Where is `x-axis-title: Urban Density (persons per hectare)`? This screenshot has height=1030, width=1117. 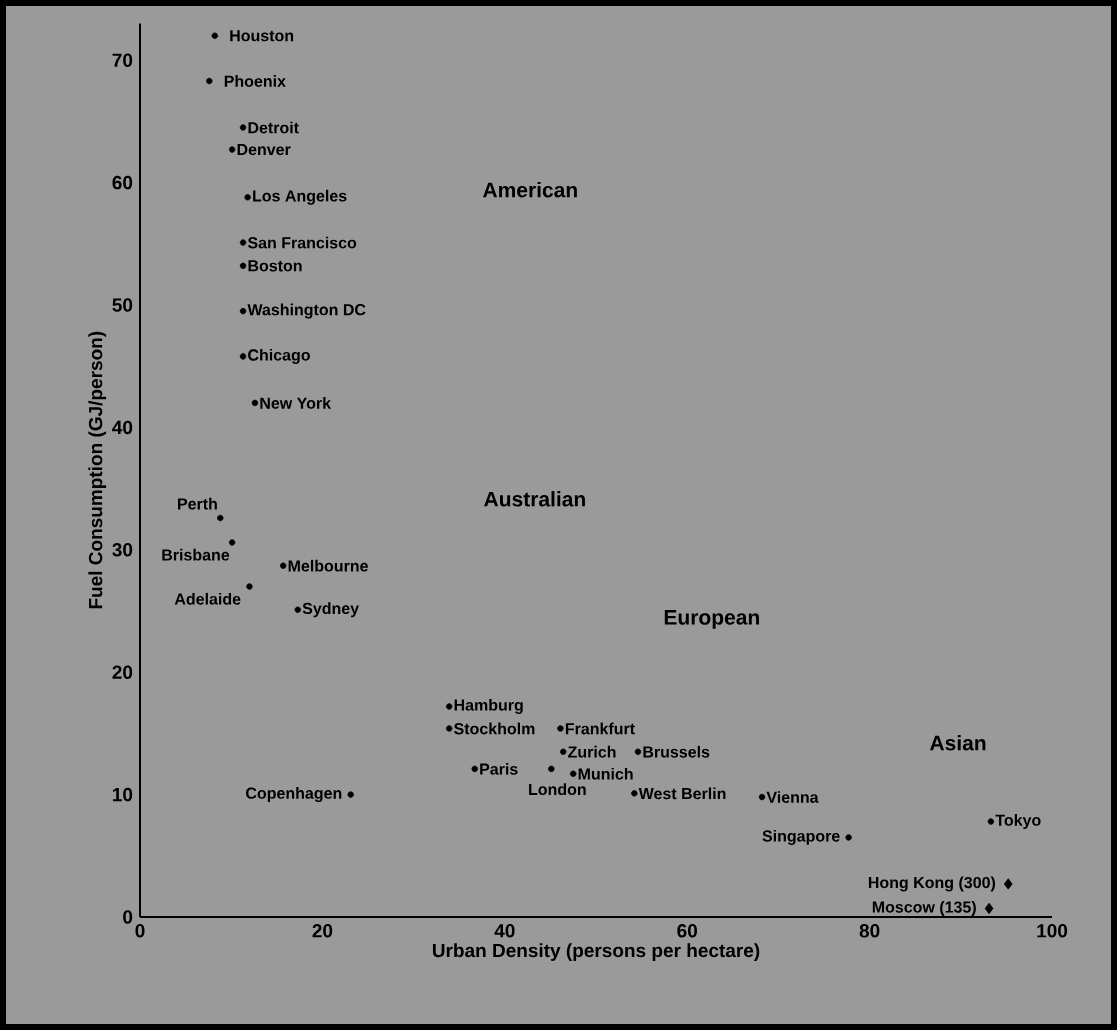
x-axis-title: Urban Density (persons per hectare) is located at coordinates (596, 952).